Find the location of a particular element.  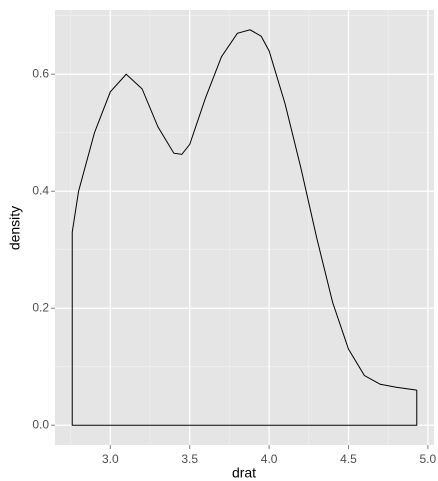

x-tick-label: 5.0 is located at coordinates (428, 459).